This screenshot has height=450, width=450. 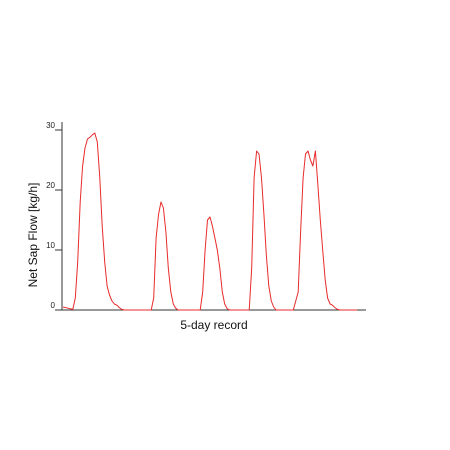 I want to click on y-axis-title: Net Sap Flow [kg/h], so click(x=33, y=235).